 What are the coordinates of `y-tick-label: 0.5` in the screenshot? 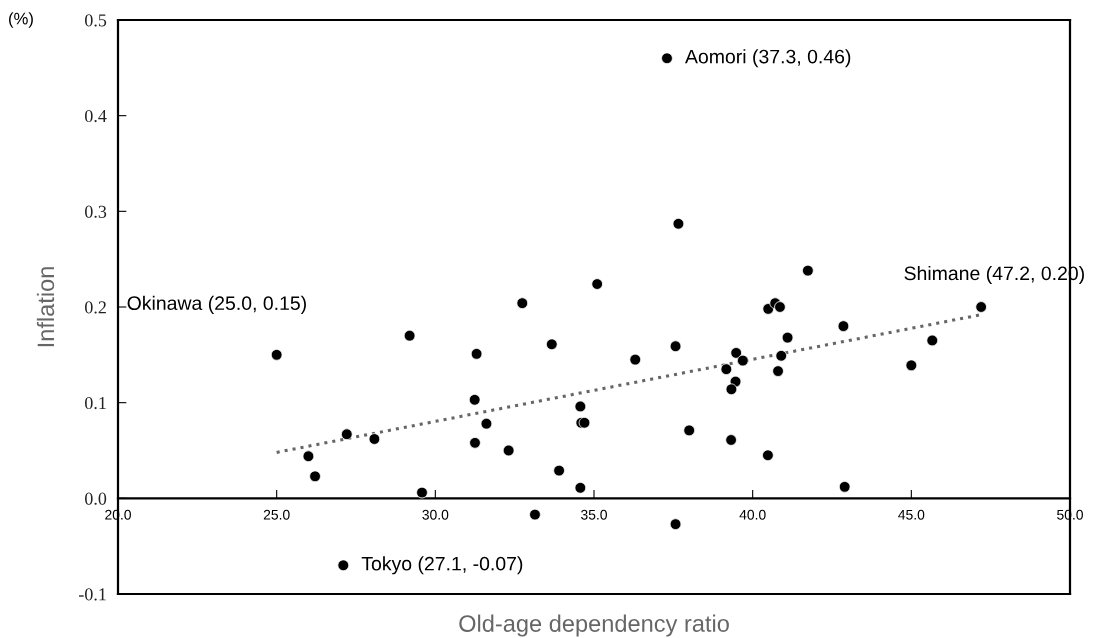 It's located at (96, 20).